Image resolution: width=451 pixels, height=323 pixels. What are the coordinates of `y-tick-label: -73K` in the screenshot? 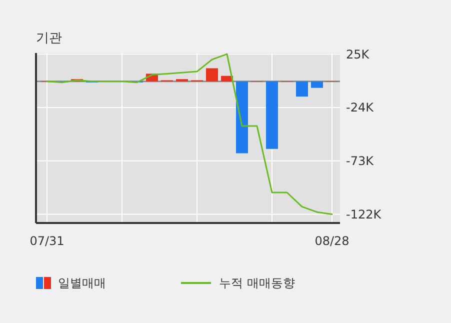 It's located at (360, 161).